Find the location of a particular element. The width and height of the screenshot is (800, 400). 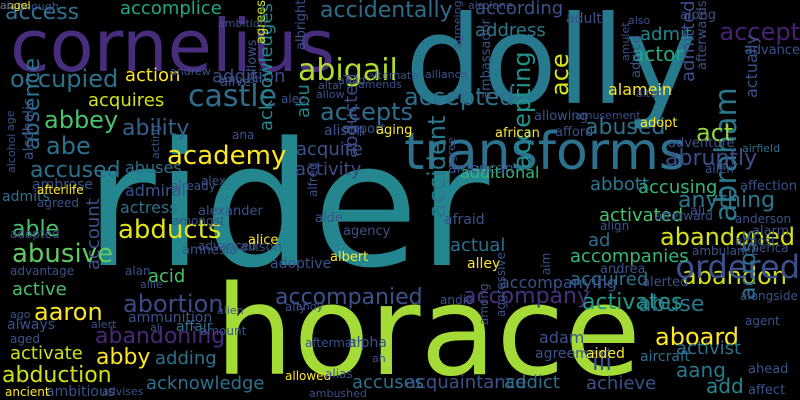

word-allows: allows is located at coordinates (252, 59).